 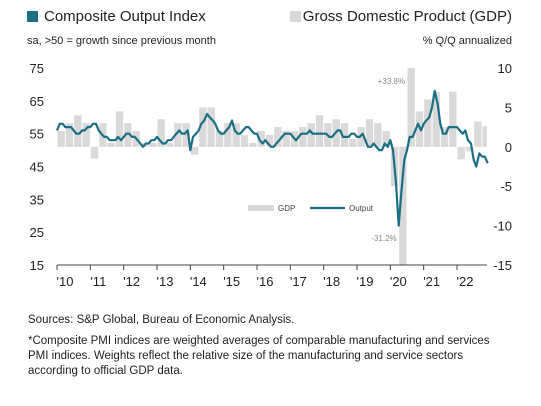 What do you see at coordinates (431, 281) in the screenshot?
I see `x-tick-label: '21` at bounding box center [431, 281].